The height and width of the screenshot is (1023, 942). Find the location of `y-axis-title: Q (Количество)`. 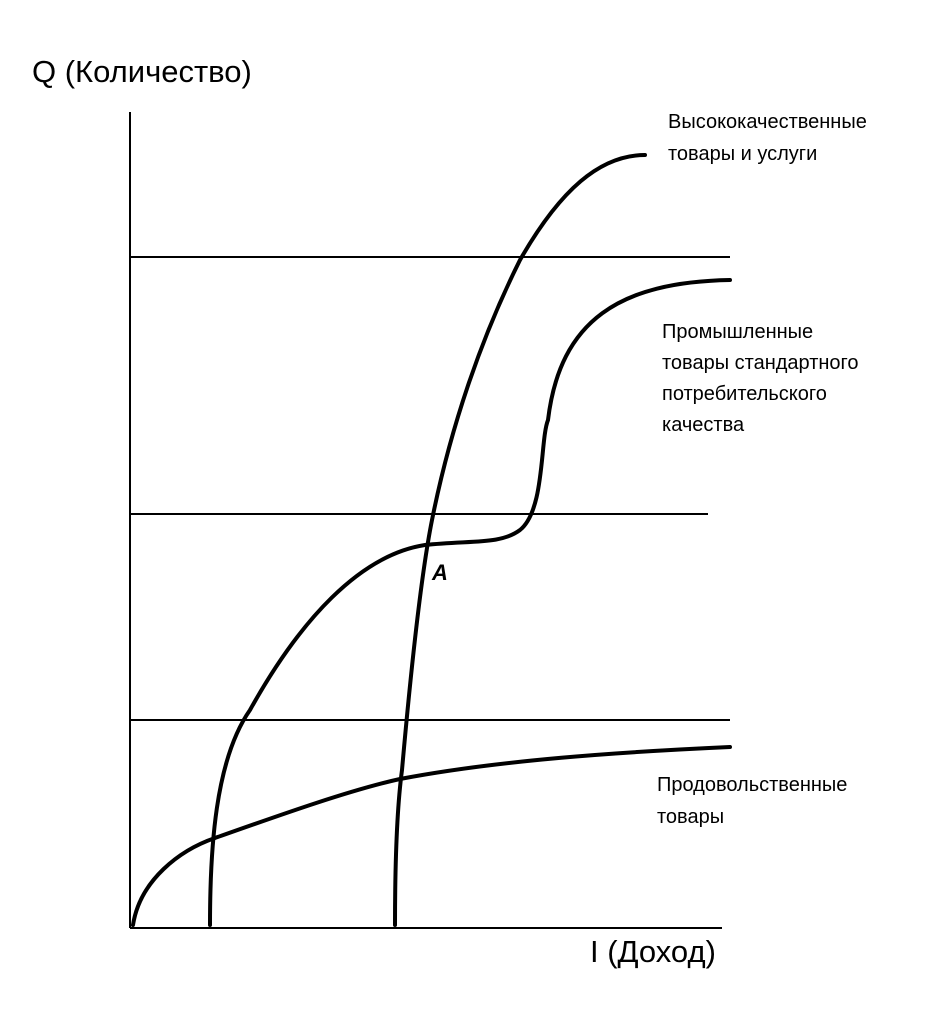

y-axis-title: Q (Количество) is located at coordinates (142, 71).